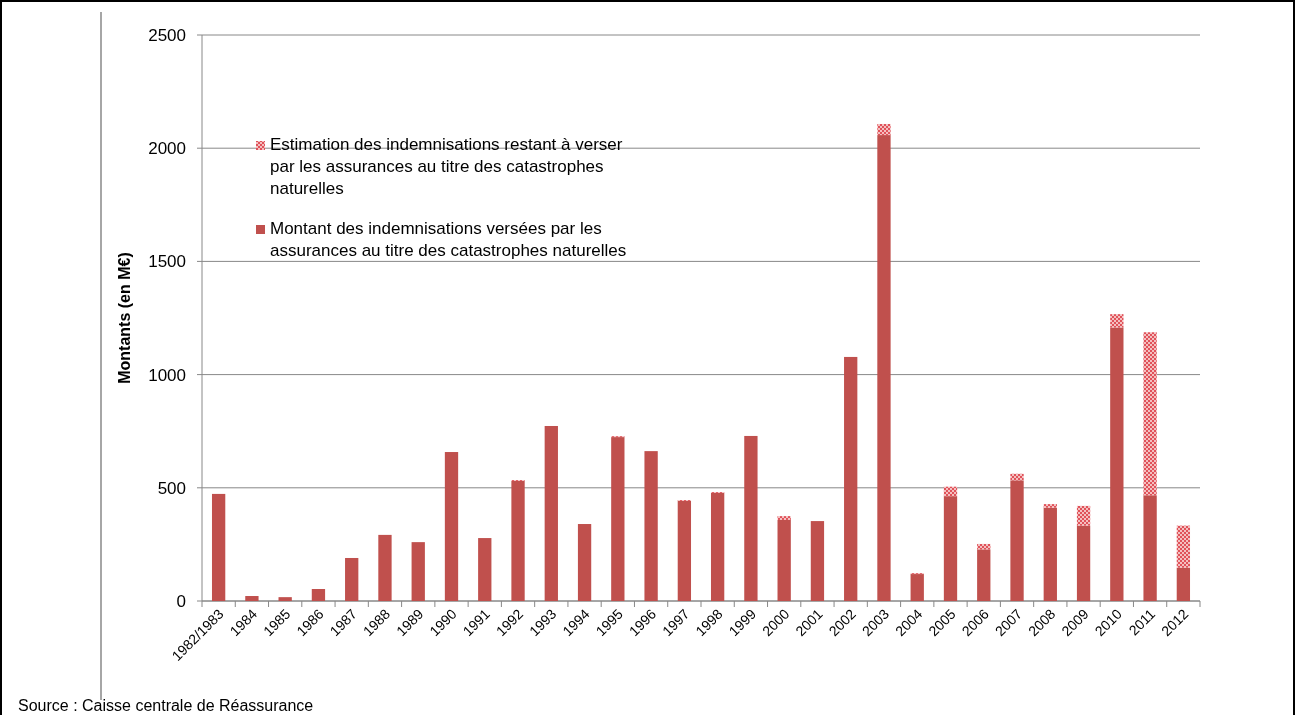 Image resolution: width=1295 pixels, height=715 pixels. I want to click on y-tick-label: 500, so click(171, 488).